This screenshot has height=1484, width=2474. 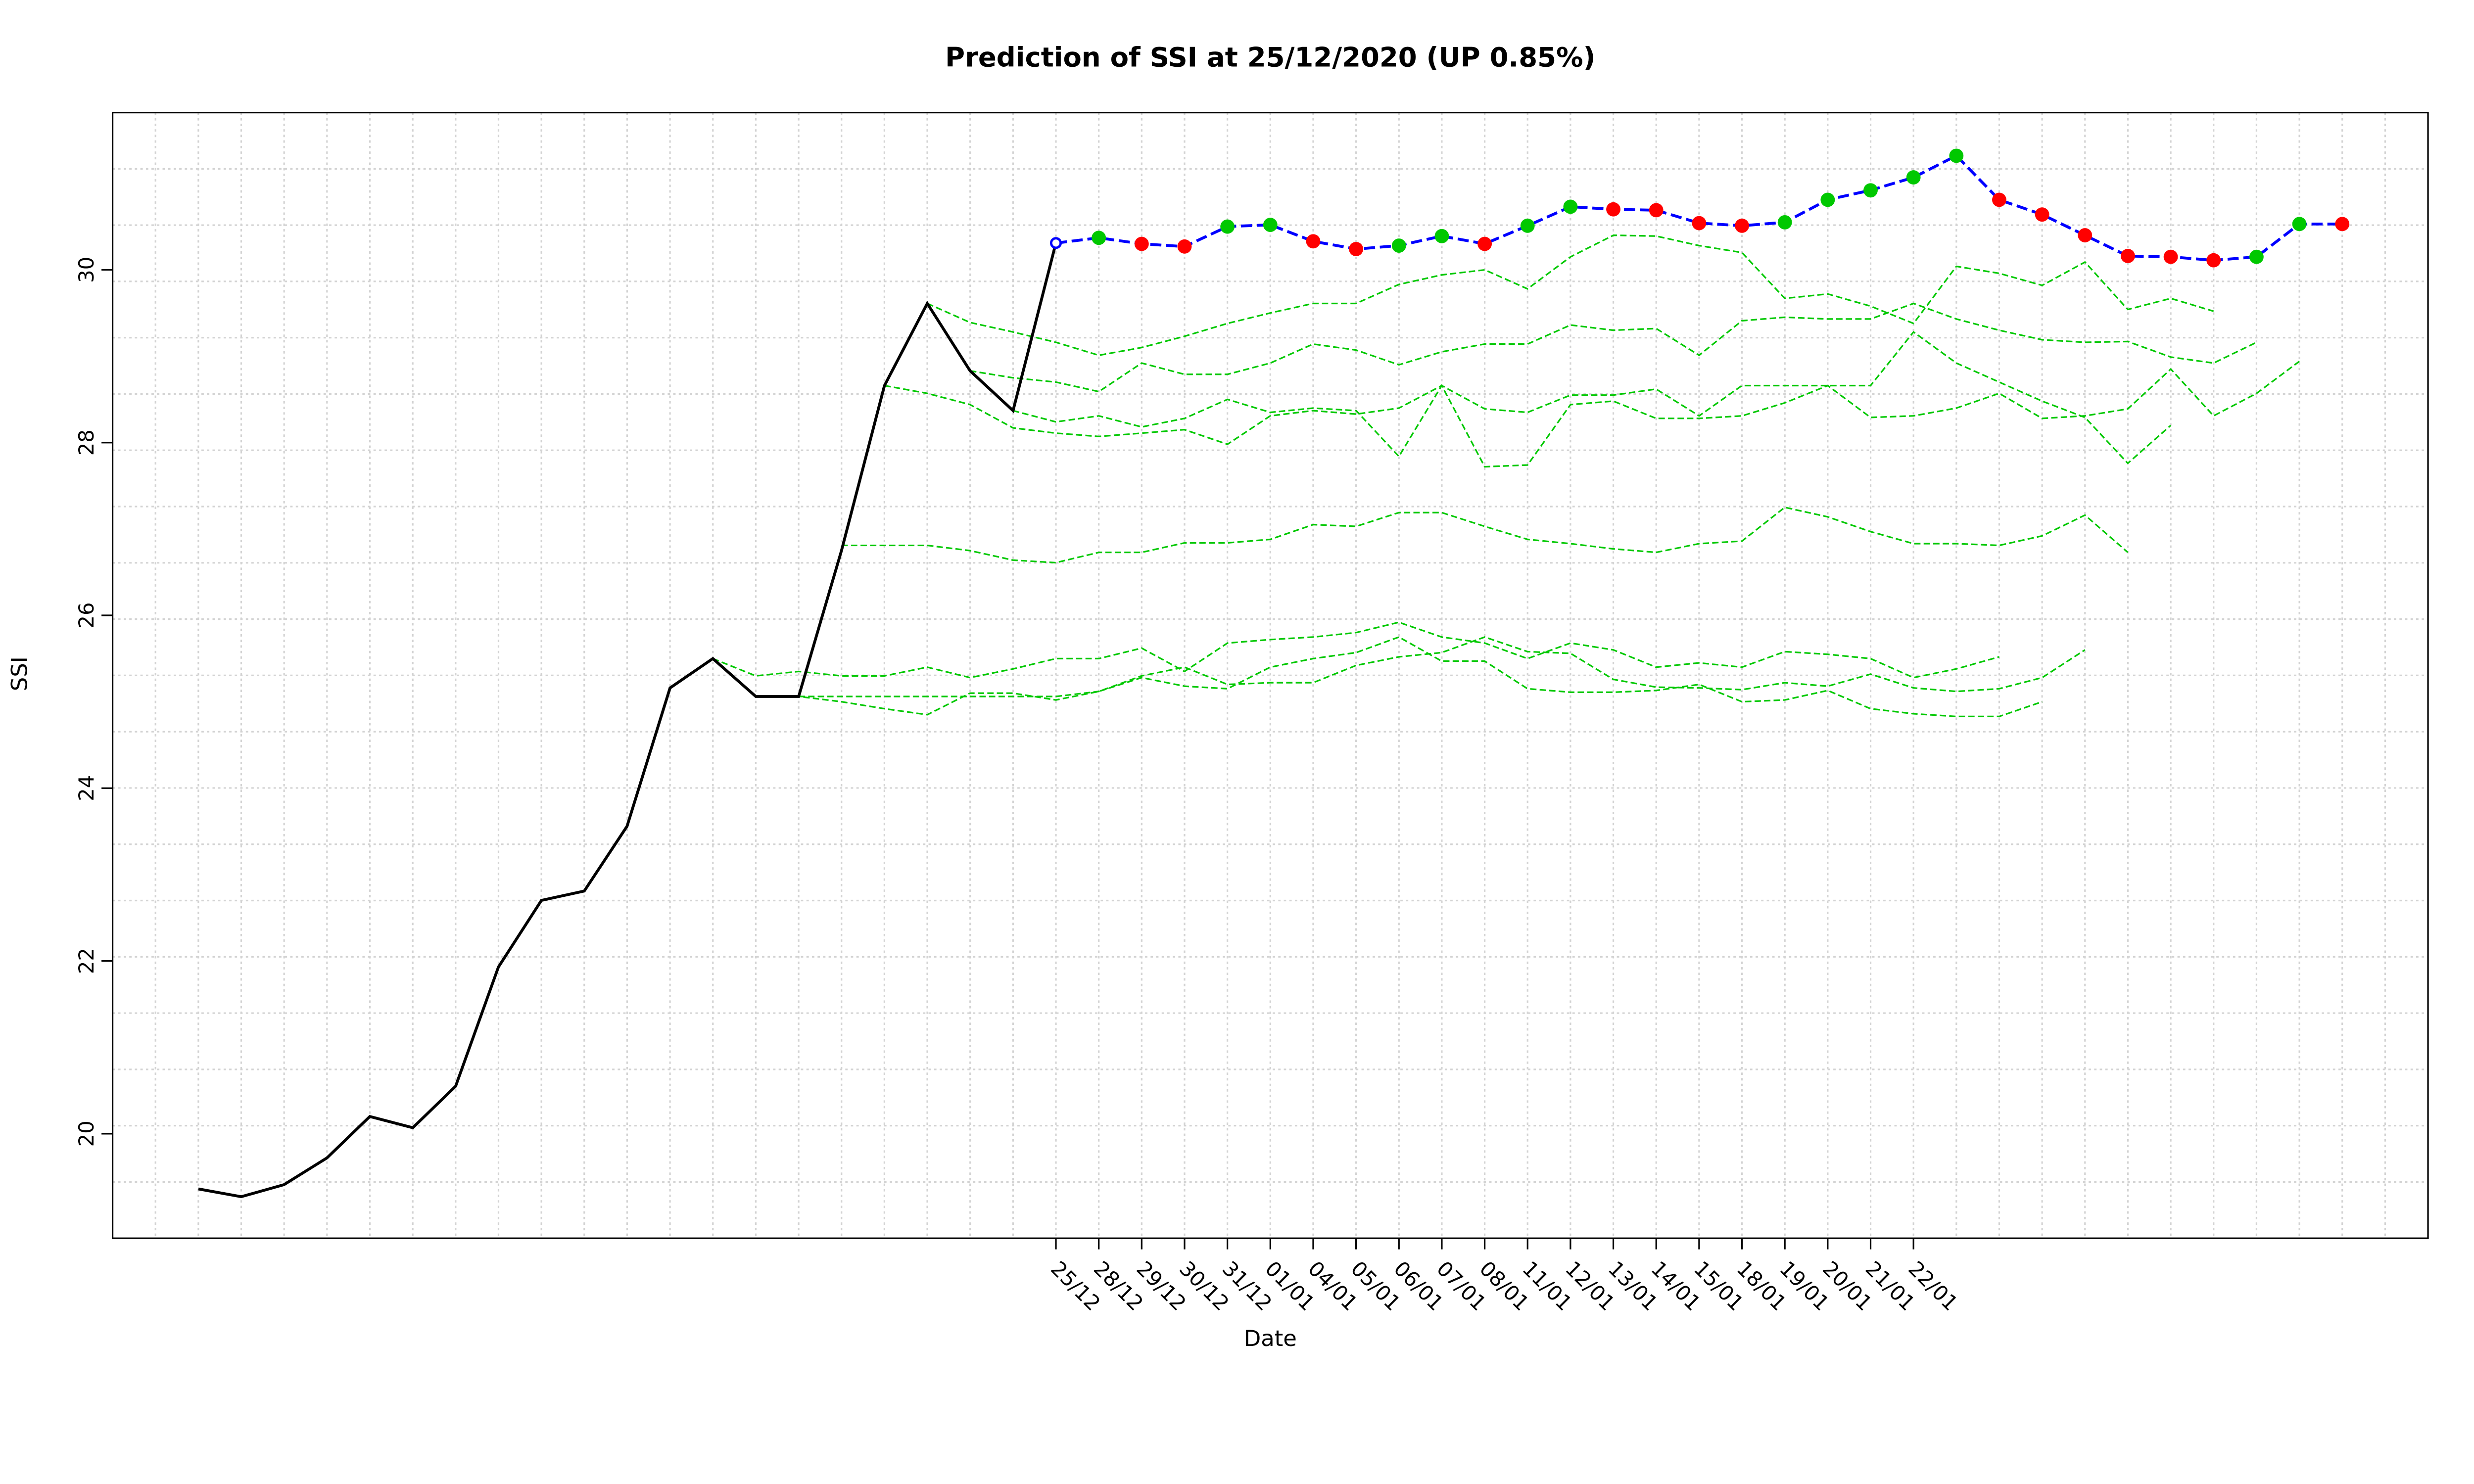 I want to click on y-tick-label: 26, so click(x=86, y=615).